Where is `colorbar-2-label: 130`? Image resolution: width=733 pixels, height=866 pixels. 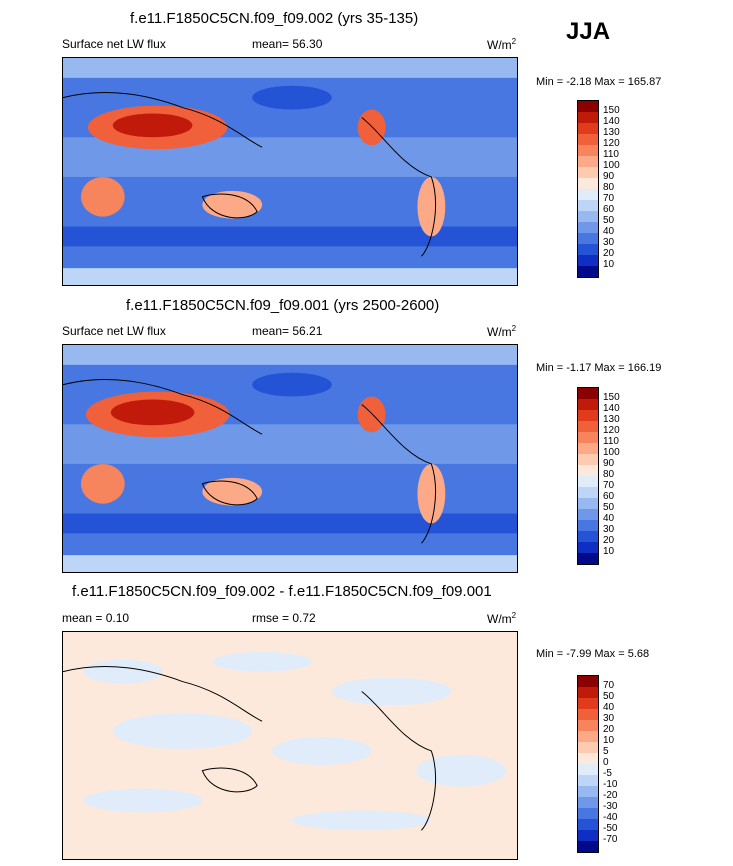
colorbar-2-label: 130 is located at coordinates (611, 419).